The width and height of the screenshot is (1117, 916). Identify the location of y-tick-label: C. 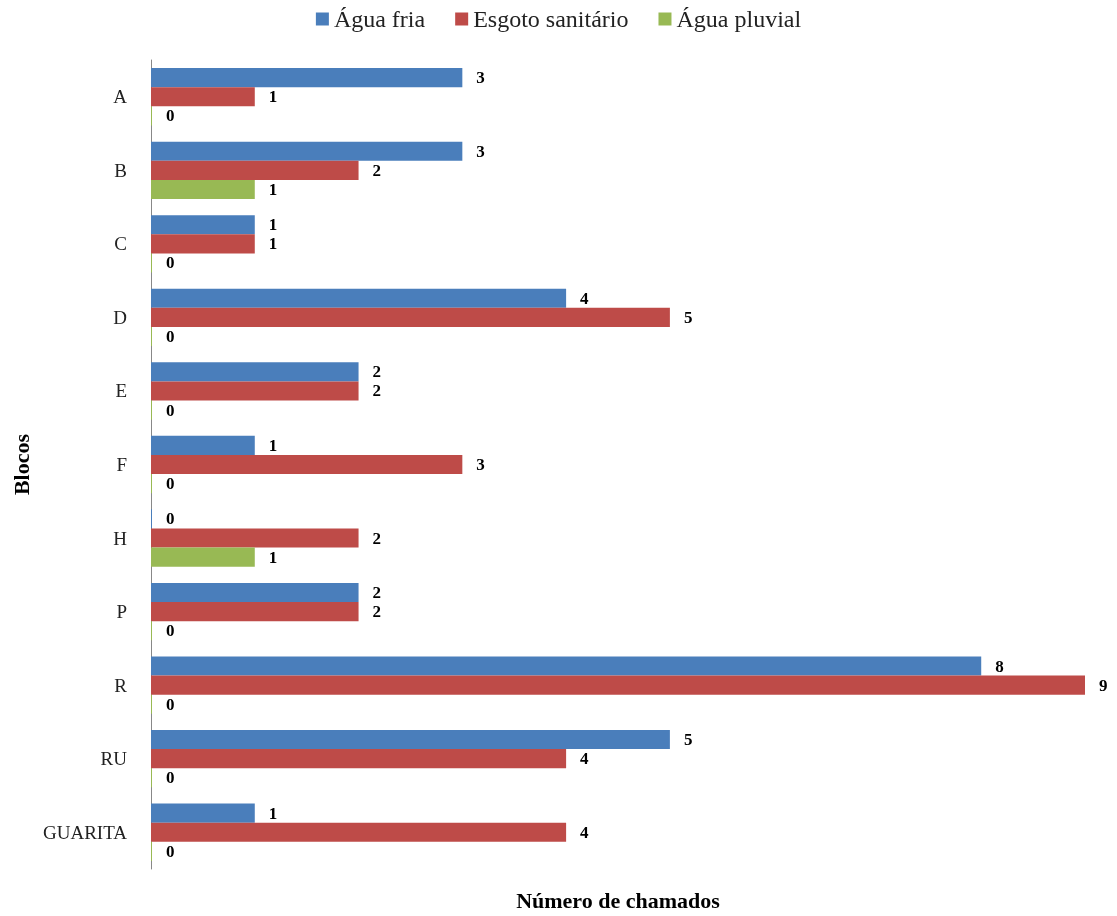
(120, 244).